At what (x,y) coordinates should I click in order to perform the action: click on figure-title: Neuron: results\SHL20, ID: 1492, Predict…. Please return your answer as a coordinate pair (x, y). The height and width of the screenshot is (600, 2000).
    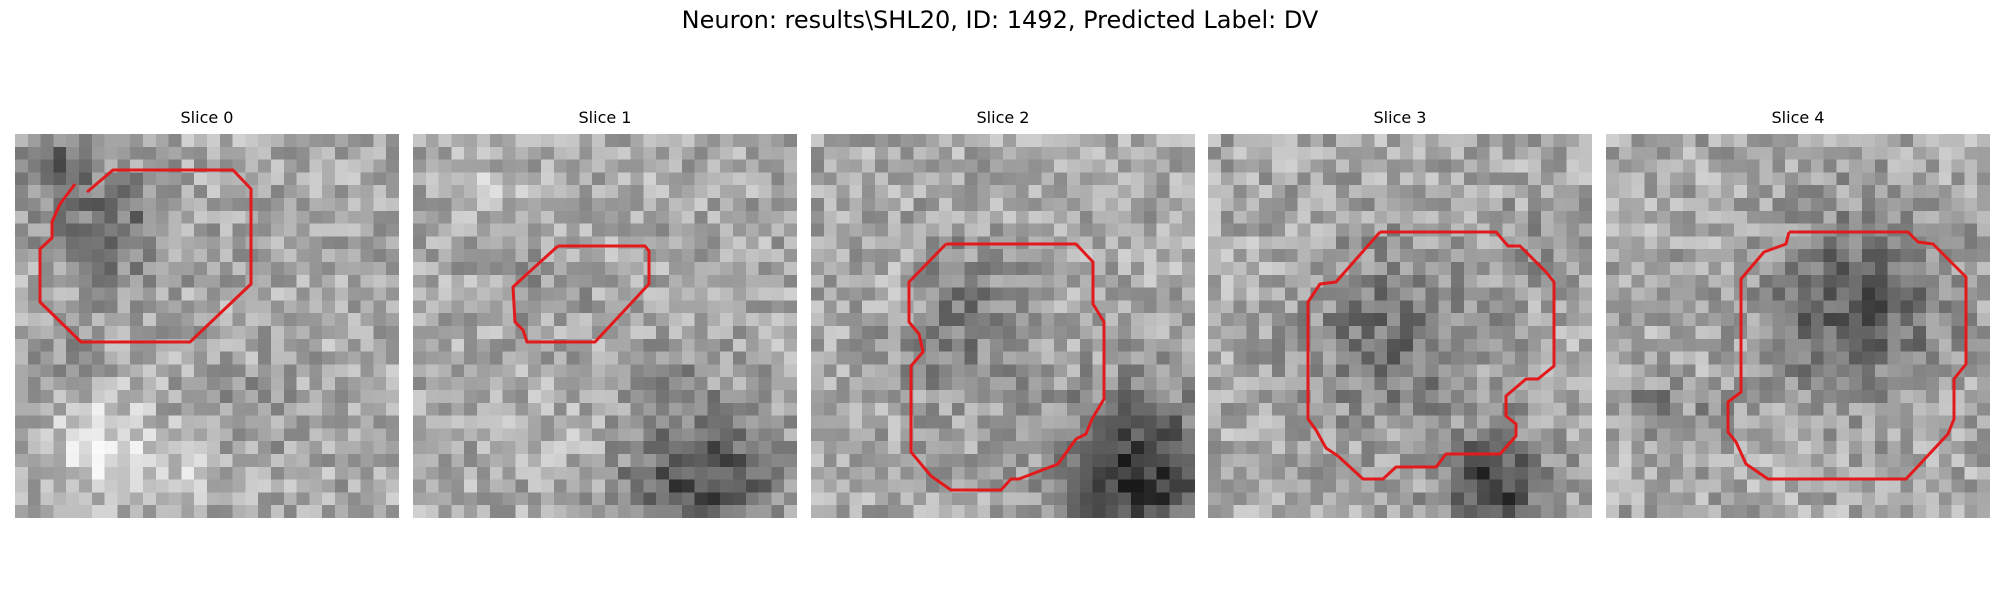
    Looking at the image, I should click on (1000, 20).